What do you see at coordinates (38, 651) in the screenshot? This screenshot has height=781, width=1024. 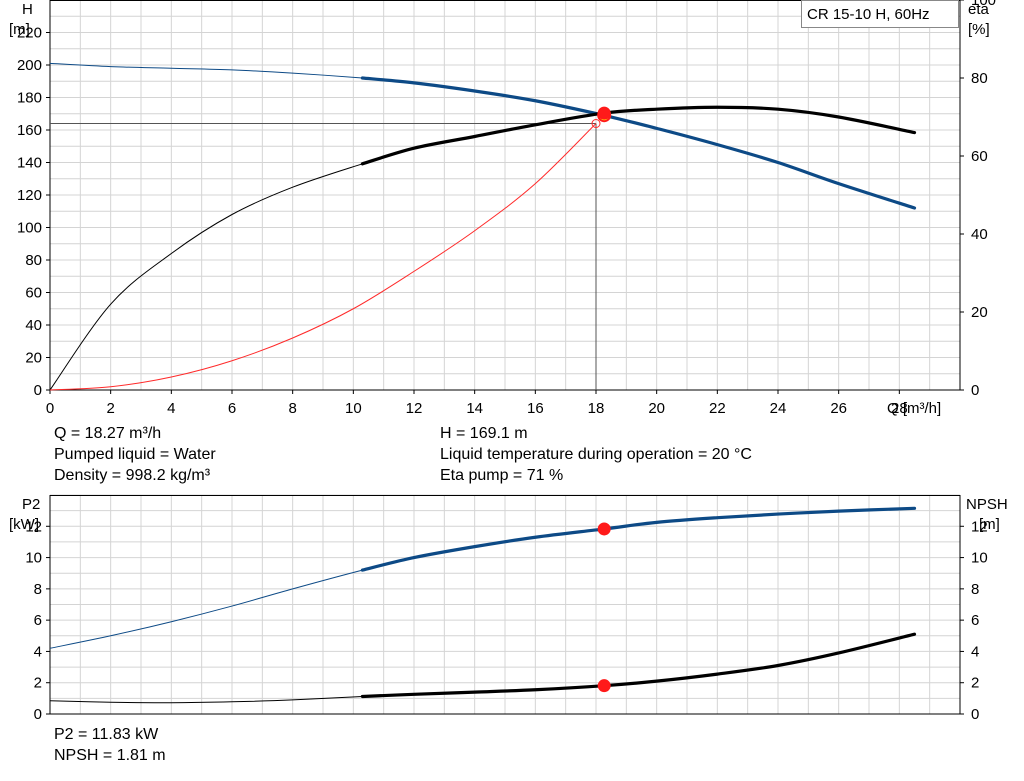 I see `y-left-tick-label: 4` at bounding box center [38, 651].